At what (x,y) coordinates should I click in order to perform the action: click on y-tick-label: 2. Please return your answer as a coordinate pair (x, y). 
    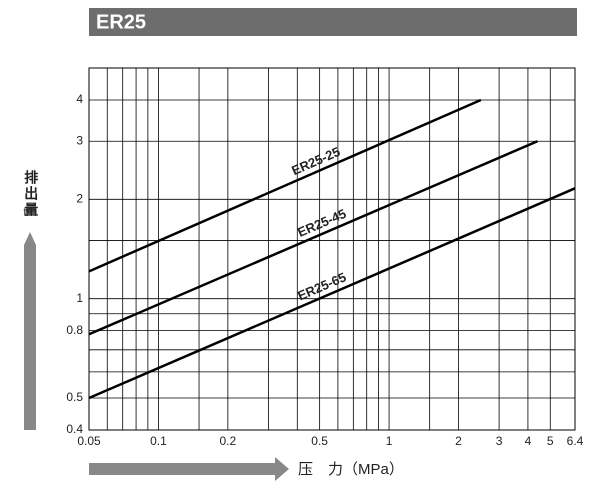
    Looking at the image, I should click on (79, 198).